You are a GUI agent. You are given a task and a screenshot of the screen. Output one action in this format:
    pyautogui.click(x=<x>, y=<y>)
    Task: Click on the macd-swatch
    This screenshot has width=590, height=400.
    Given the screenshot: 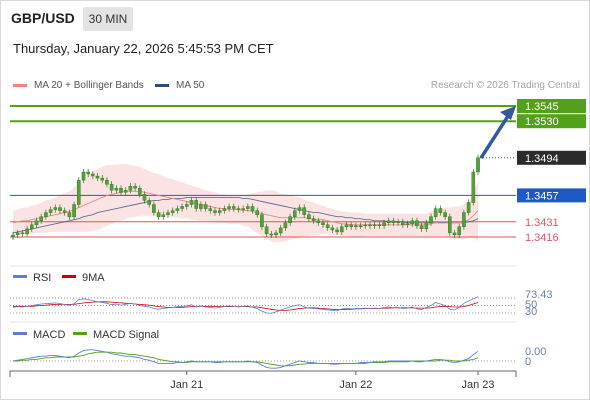 What is the action you would take?
    pyautogui.click(x=20, y=333)
    